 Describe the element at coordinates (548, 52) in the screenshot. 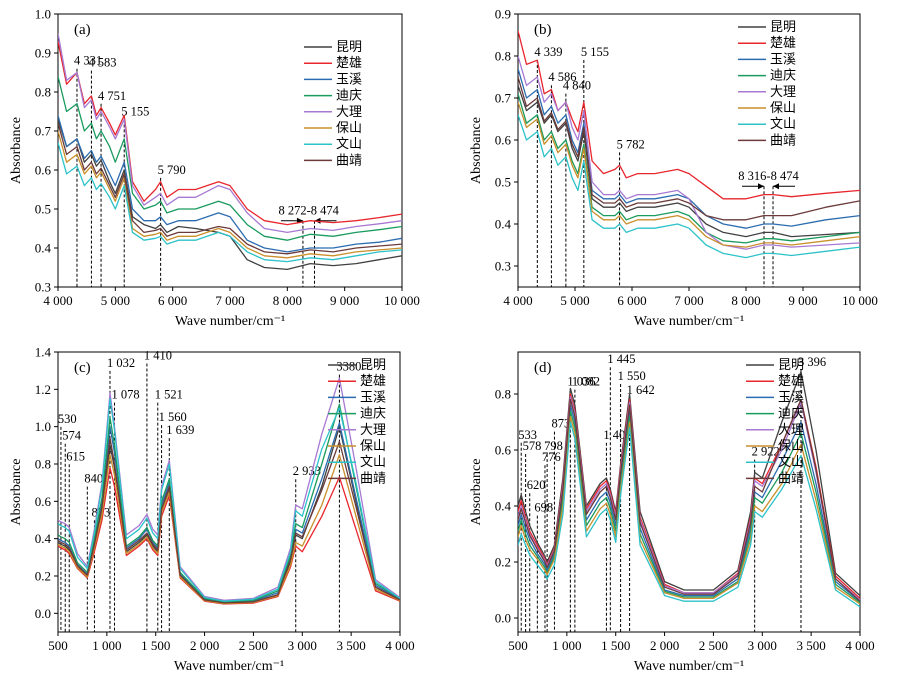

I see `peak-label: 4 339` at that location.